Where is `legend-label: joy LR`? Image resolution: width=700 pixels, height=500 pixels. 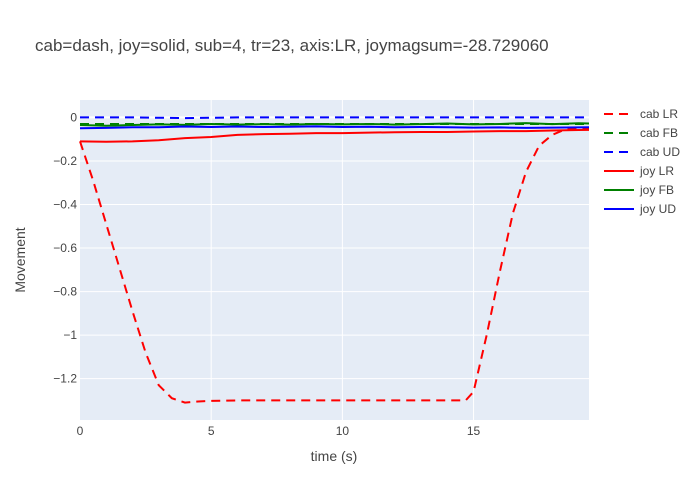 legend-label: joy LR is located at coordinates (656, 171).